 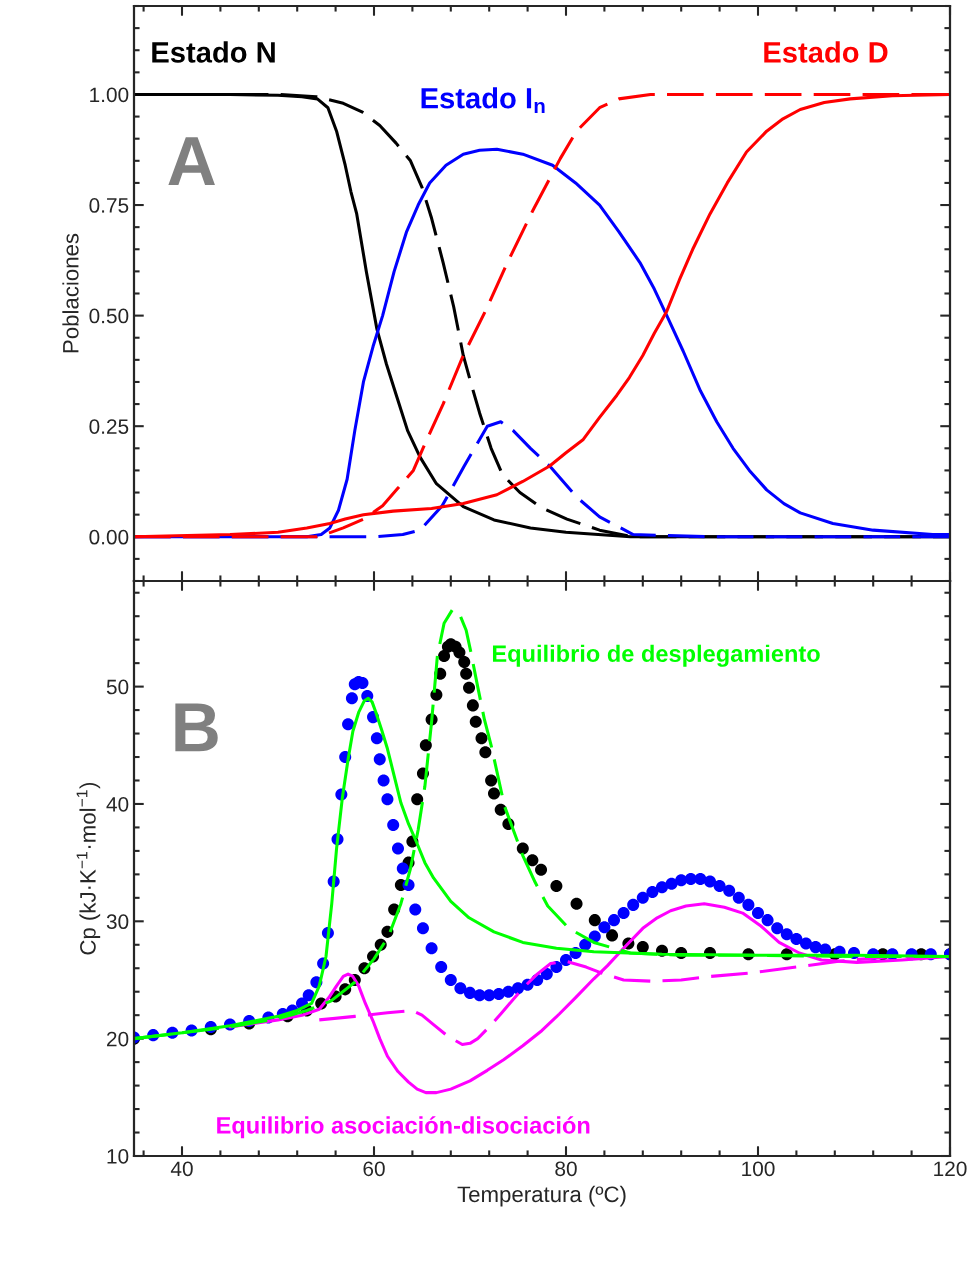 I want to click on y-tick-label: 30, so click(x=117, y=922).